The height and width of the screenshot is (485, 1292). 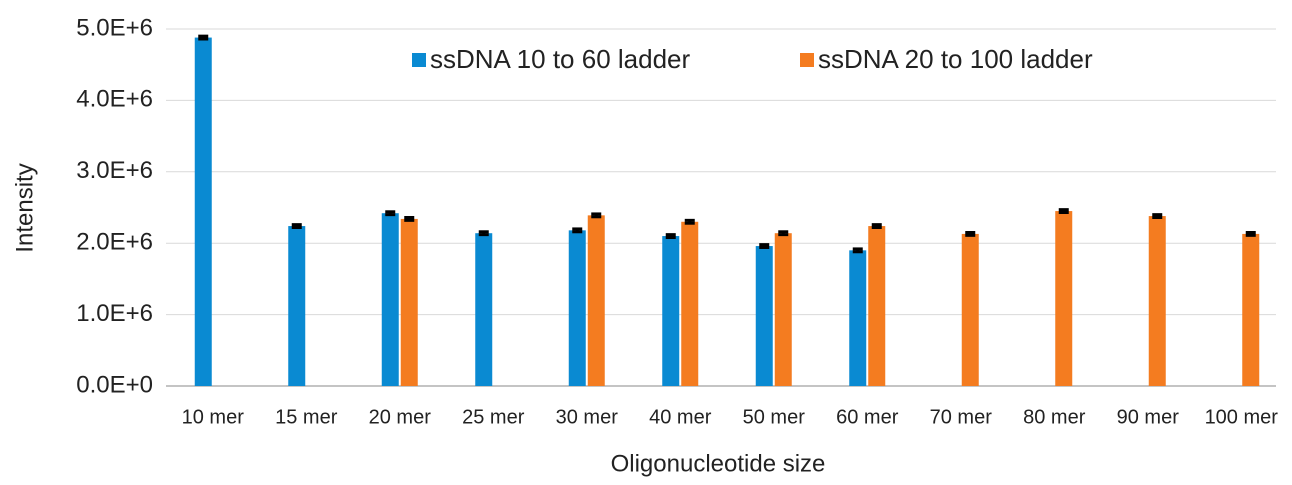 What do you see at coordinates (114, 170) in the screenshot?
I see `y-tick-label: 3.0E+6` at bounding box center [114, 170].